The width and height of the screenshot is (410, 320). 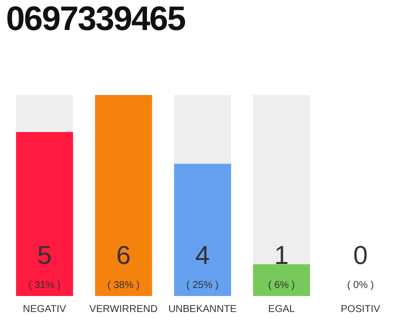 What do you see at coordinates (123, 285) in the screenshot?
I see `data-label: ( 38% )` at bounding box center [123, 285].